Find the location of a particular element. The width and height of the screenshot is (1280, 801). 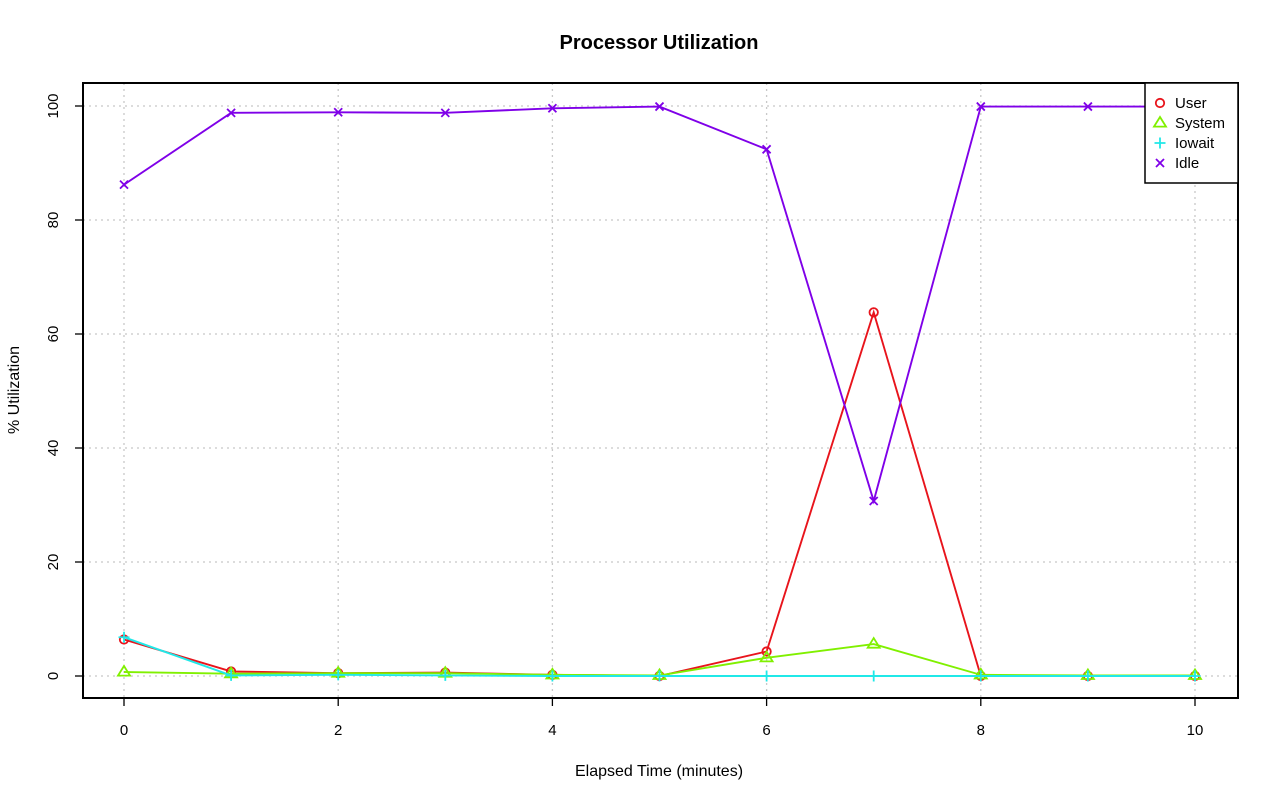

x-tick-label: 0 is located at coordinates (124, 730).